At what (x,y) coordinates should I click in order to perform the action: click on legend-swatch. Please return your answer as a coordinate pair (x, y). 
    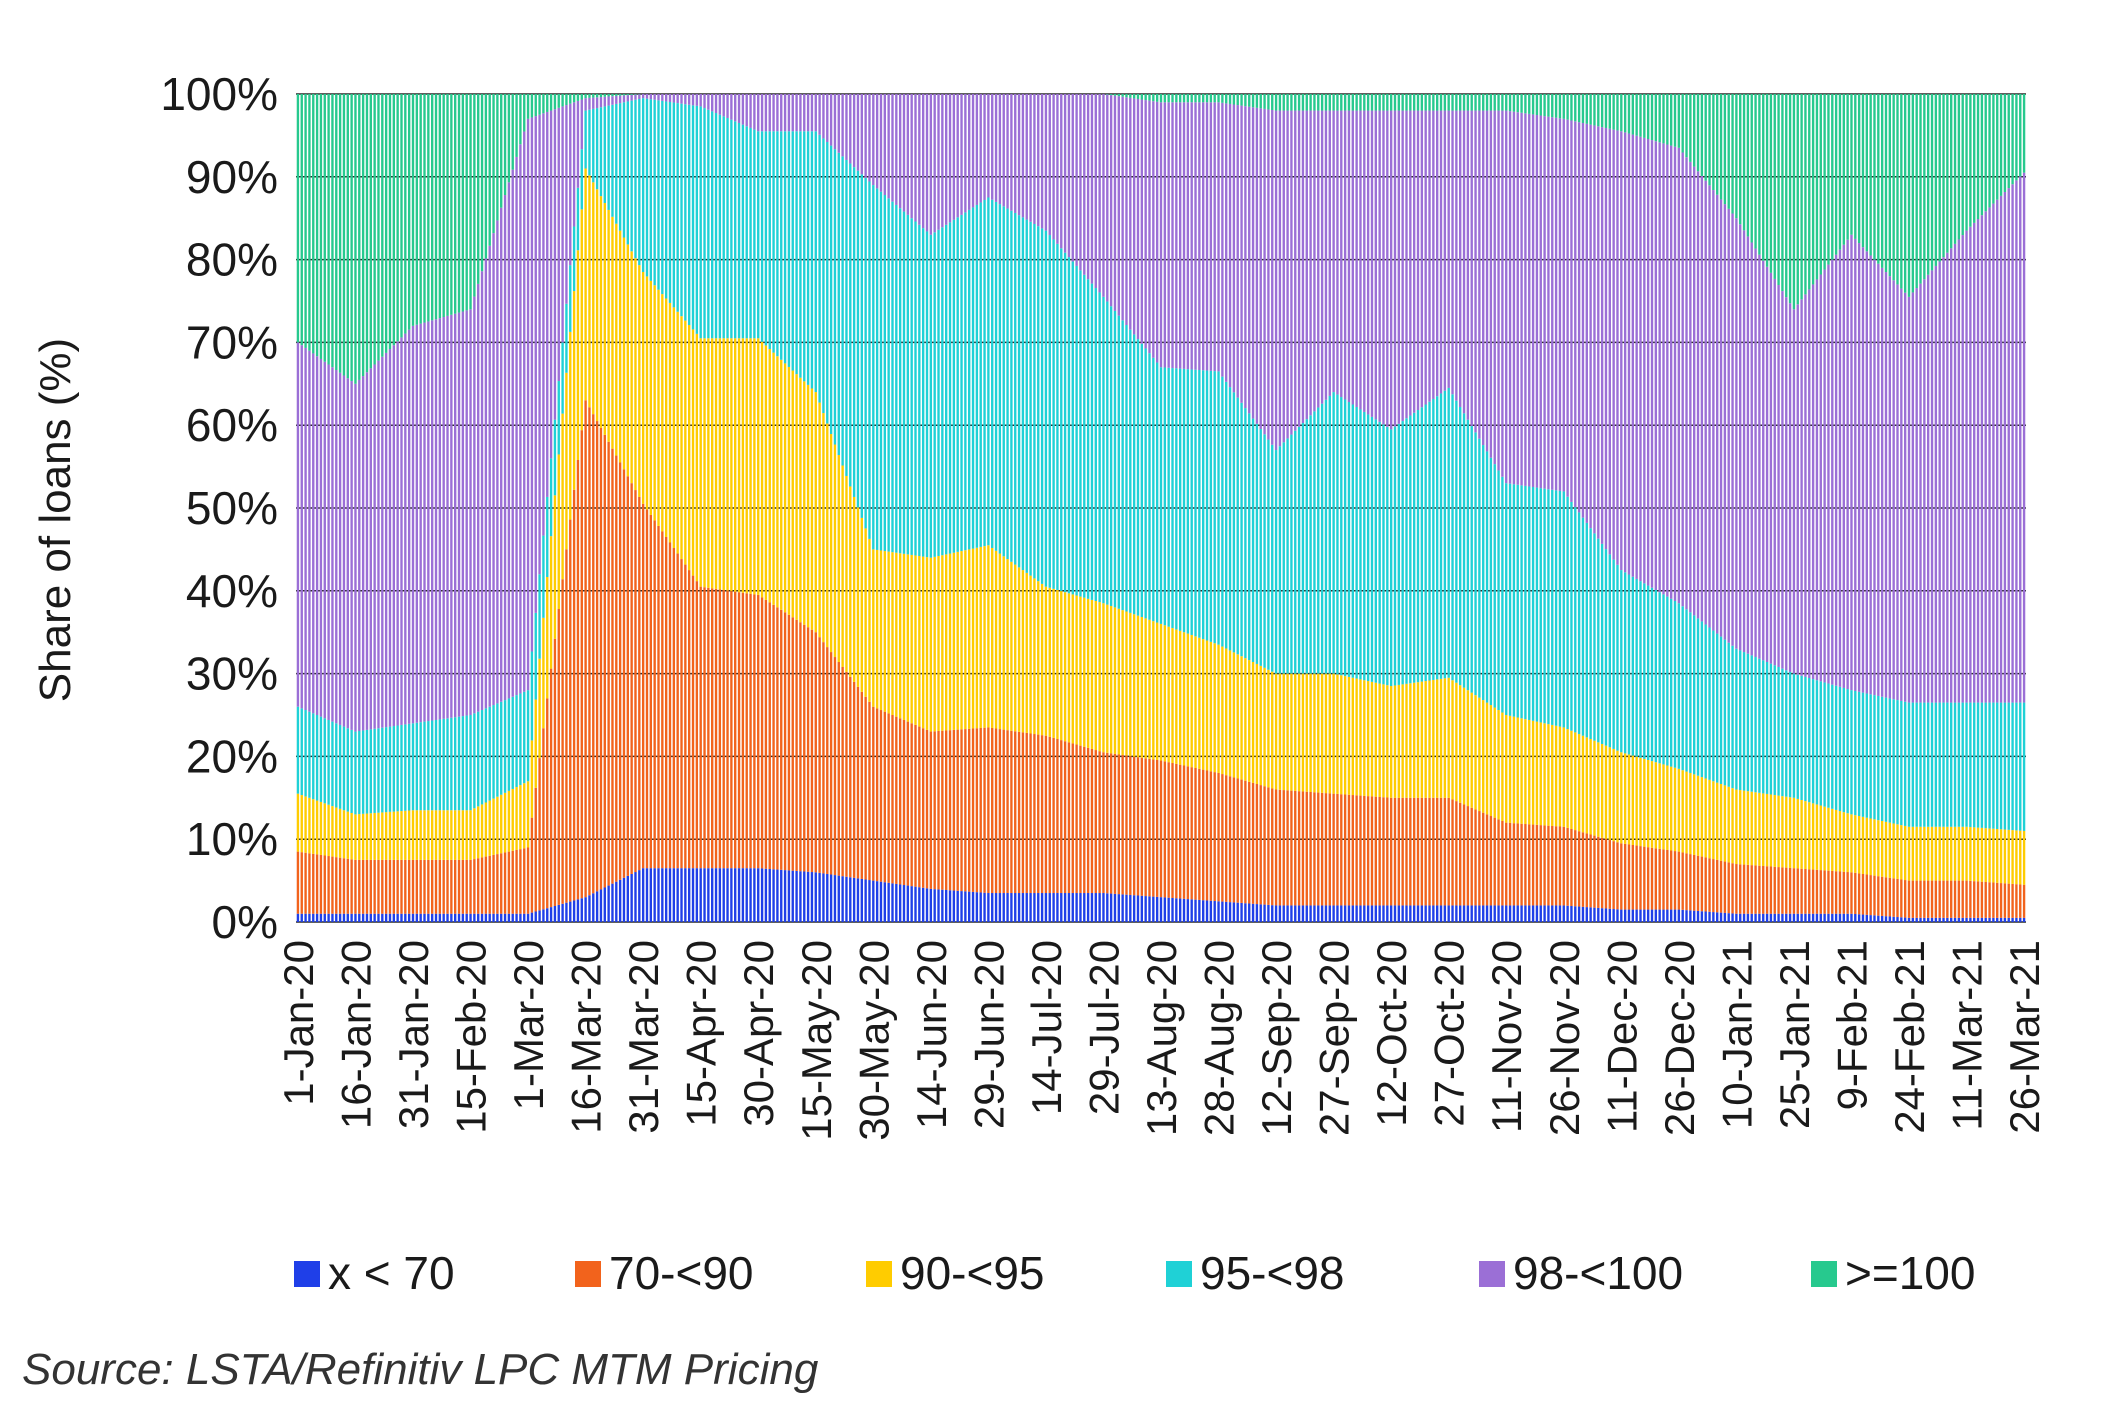
    Looking at the image, I should click on (307, 1274).